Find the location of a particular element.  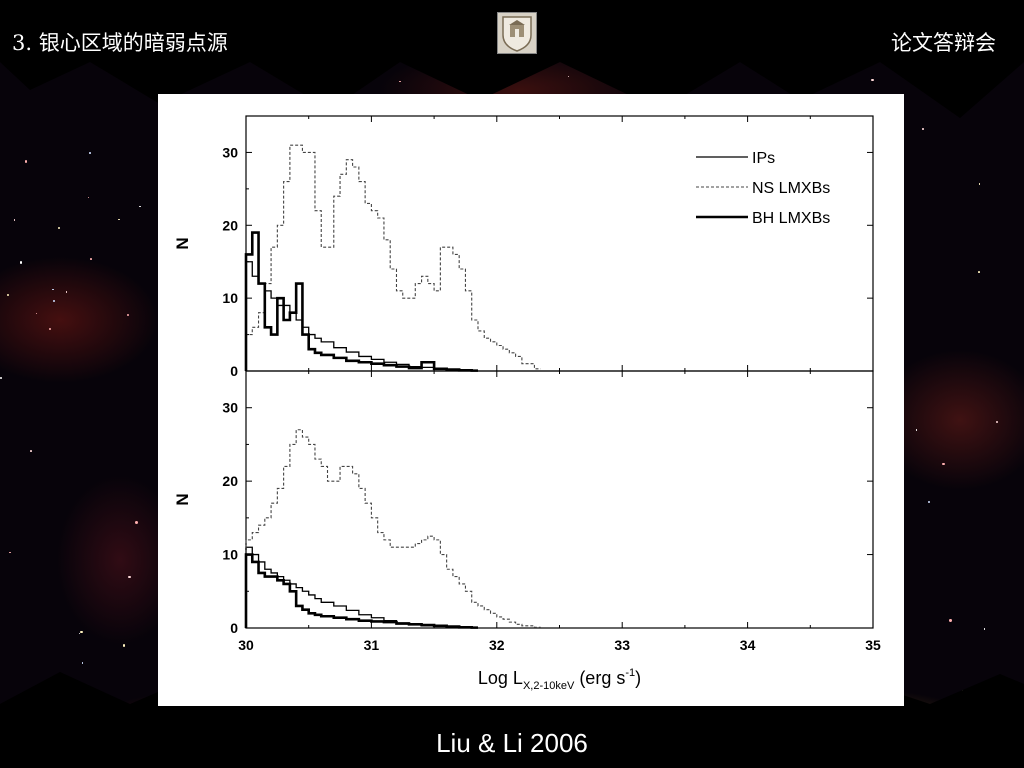

legend-label: BH LMXBs is located at coordinates (791, 218).